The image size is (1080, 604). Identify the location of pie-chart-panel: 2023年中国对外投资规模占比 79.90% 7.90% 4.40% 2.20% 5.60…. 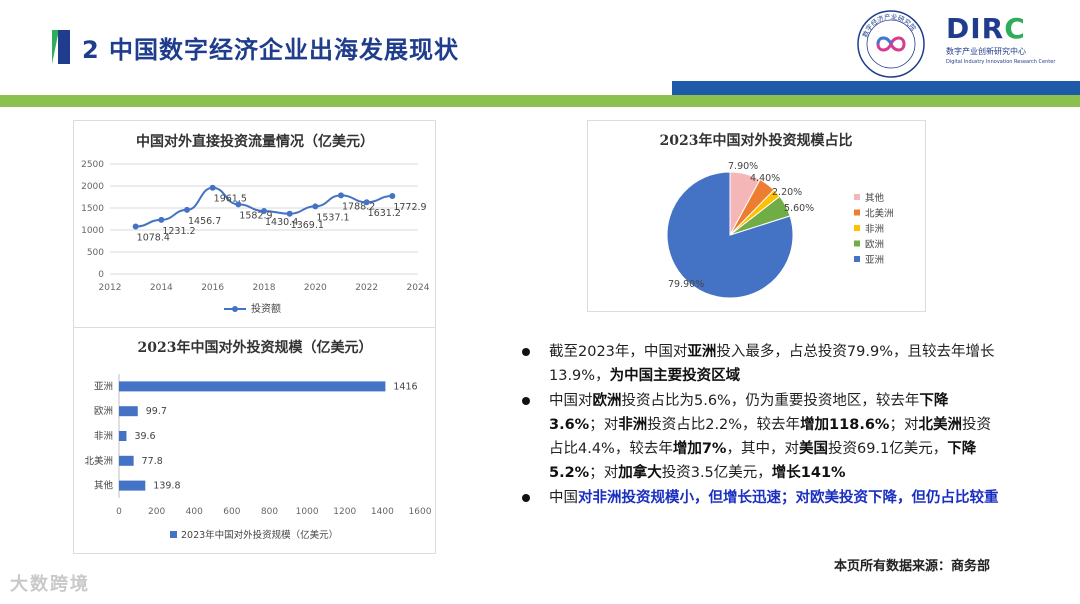
(756, 216).